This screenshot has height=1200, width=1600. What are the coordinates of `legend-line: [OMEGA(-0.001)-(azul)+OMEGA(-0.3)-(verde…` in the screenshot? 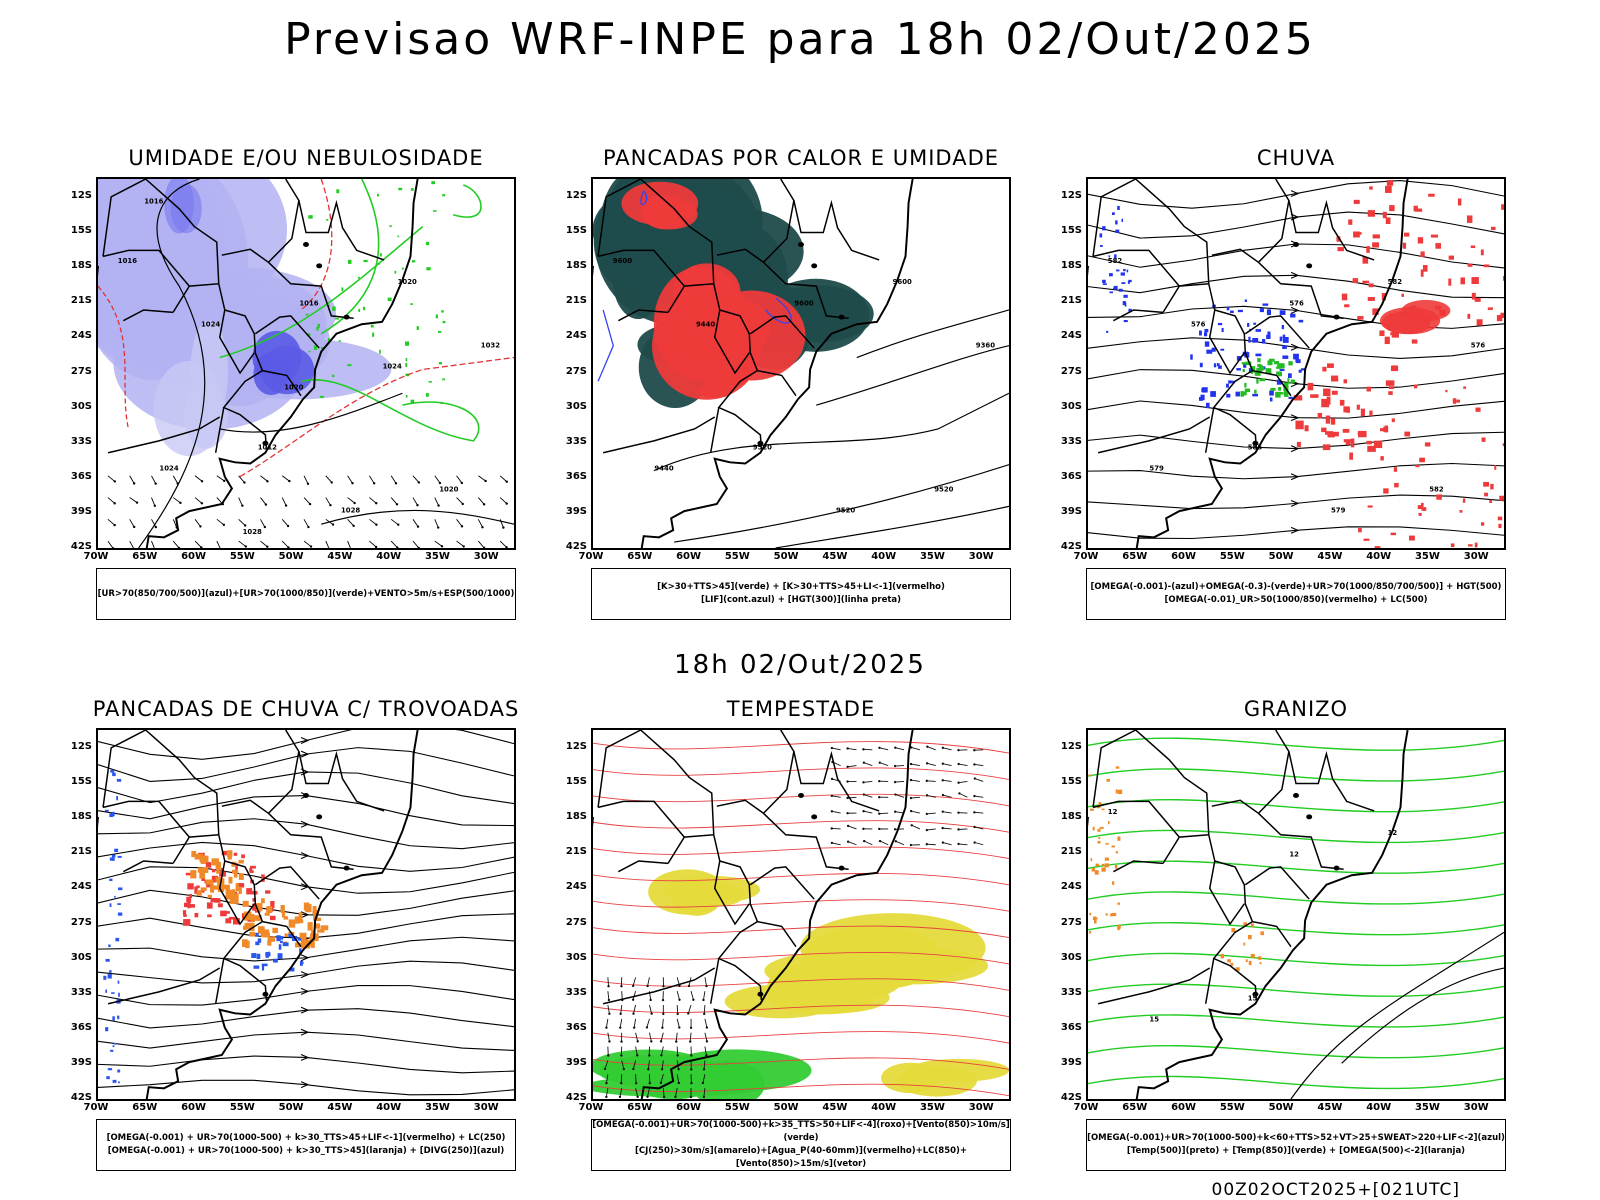 It's located at (1296, 587).